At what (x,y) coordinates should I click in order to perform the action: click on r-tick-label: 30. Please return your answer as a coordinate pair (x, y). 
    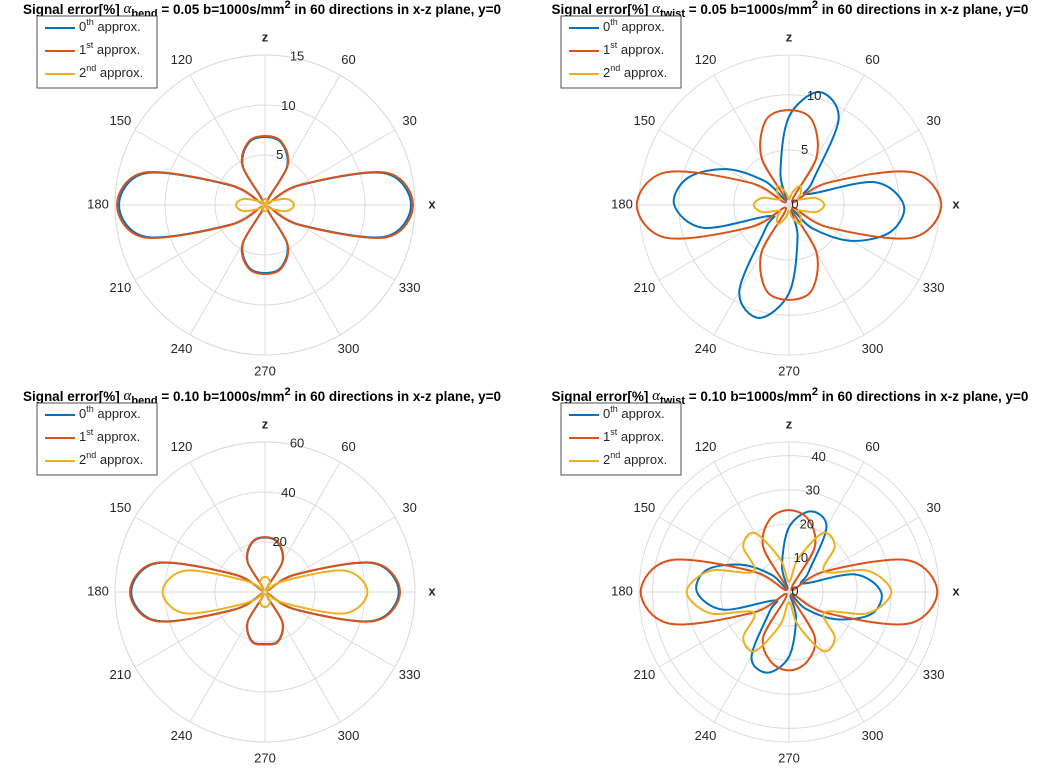
    Looking at the image, I should click on (813, 490).